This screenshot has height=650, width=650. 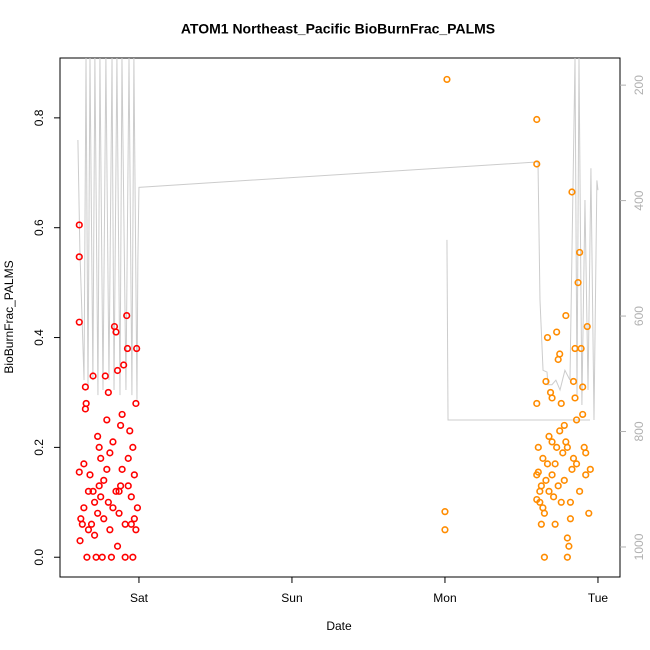 What do you see at coordinates (639, 85) in the screenshot?
I see `y2-tick-label: 200` at bounding box center [639, 85].